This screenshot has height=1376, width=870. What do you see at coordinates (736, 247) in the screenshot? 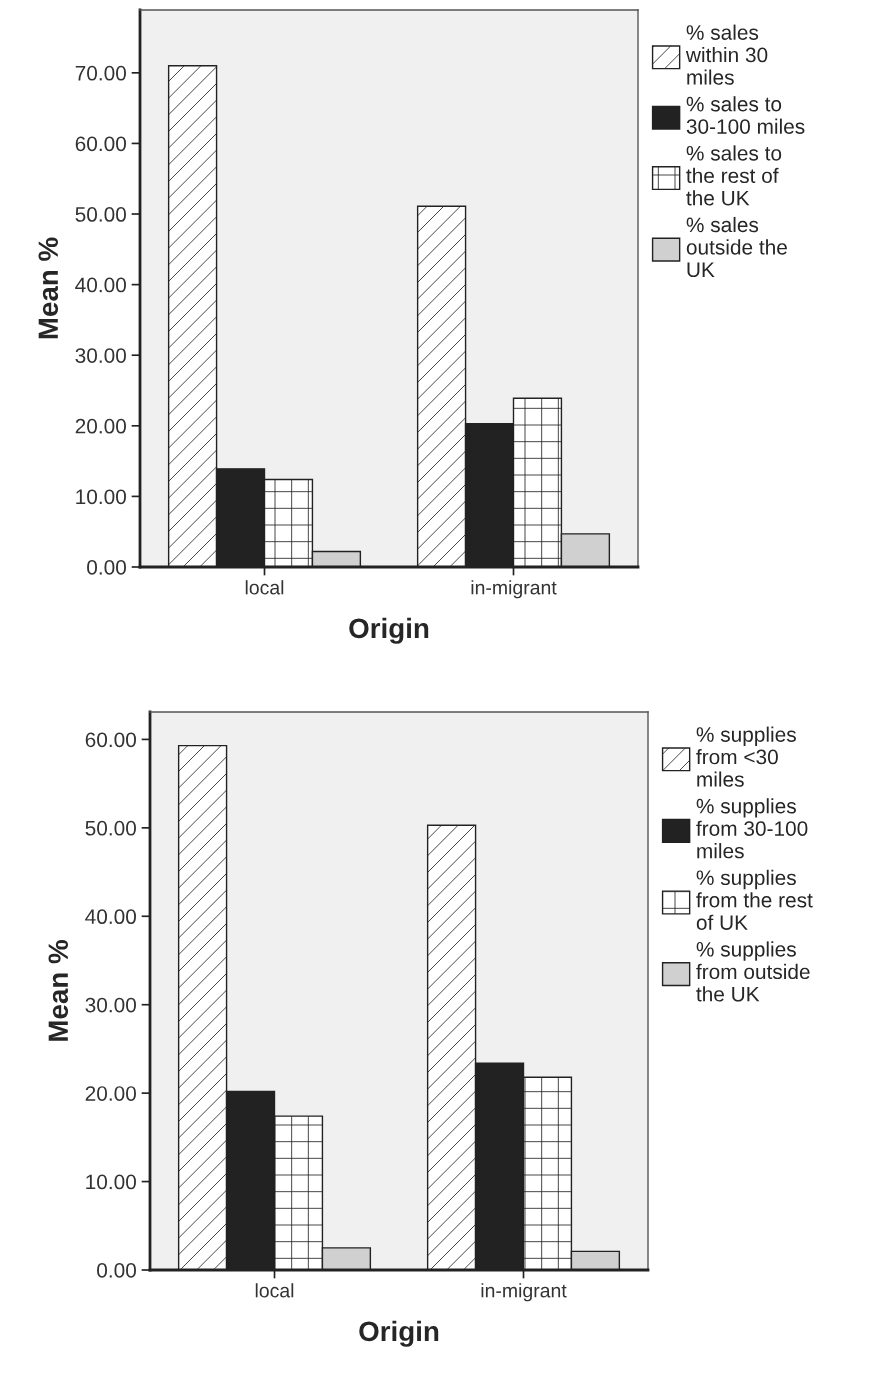
I see `legend-label: % sales outside the UK` at bounding box center [736, 247].